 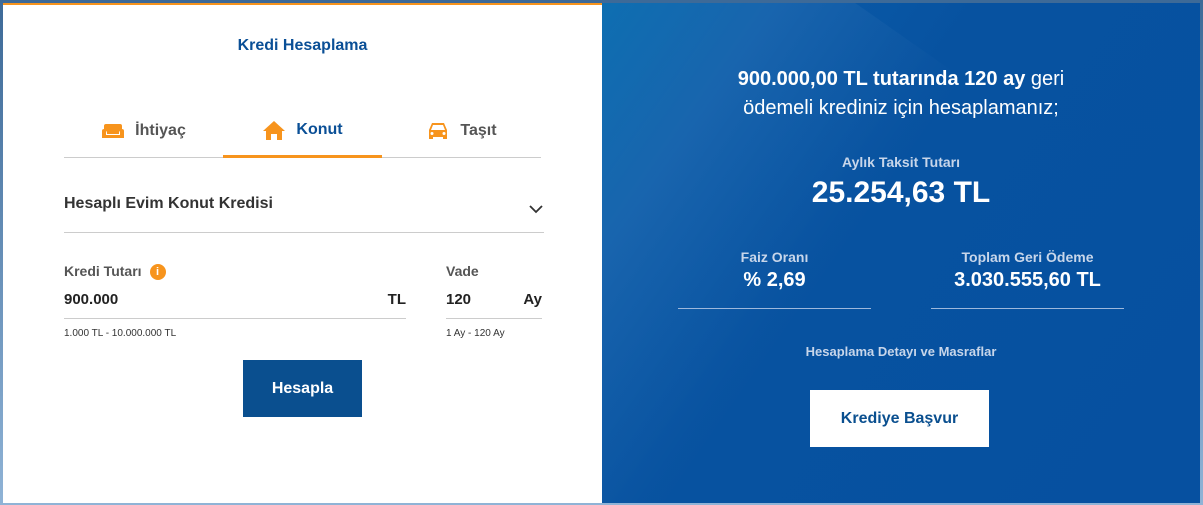 I want to click on apply-button: Krediye Başvur, so click(x=899, y=418).